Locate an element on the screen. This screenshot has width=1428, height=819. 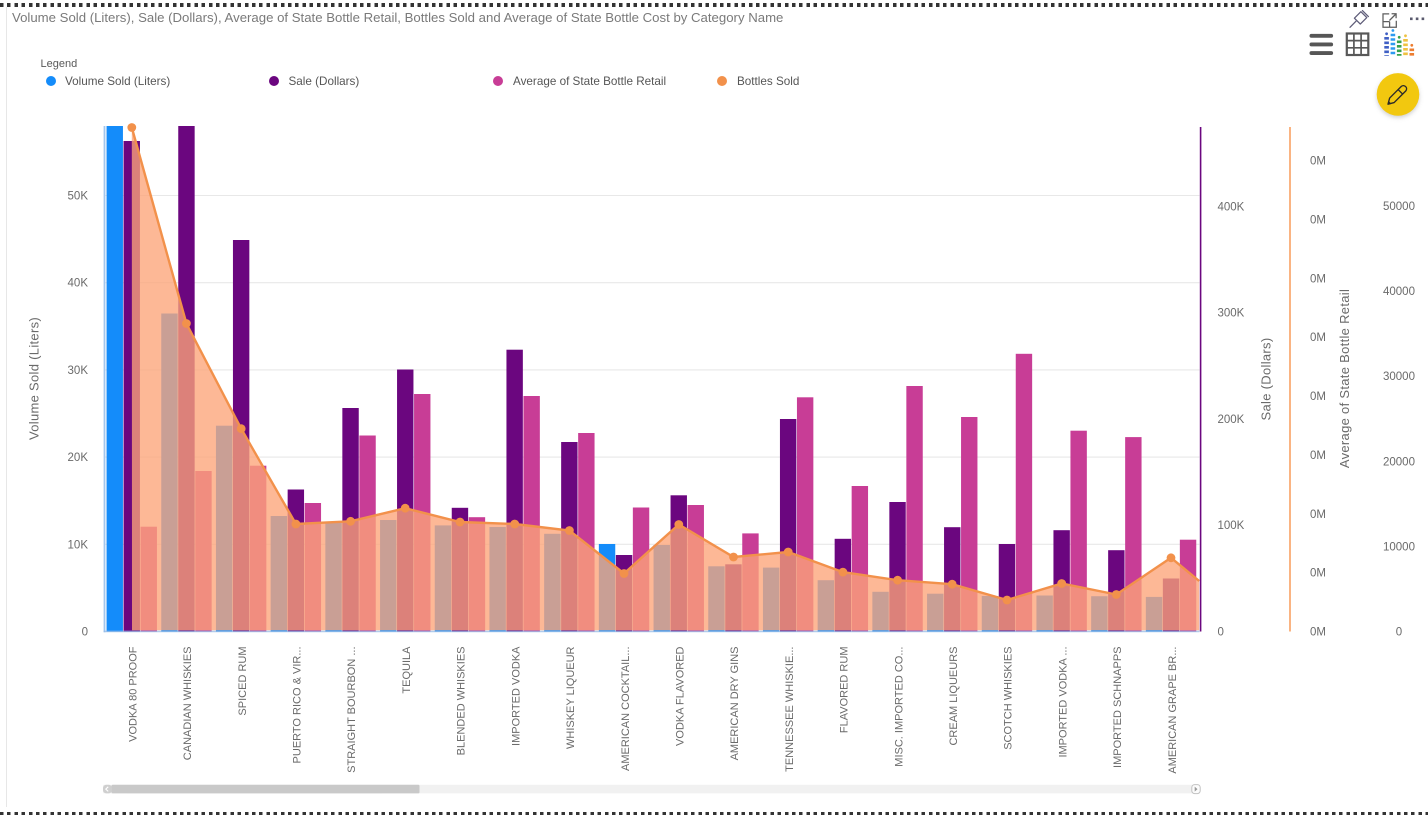
svg-text: SPICED RUM is located at coordinates (243, 681).